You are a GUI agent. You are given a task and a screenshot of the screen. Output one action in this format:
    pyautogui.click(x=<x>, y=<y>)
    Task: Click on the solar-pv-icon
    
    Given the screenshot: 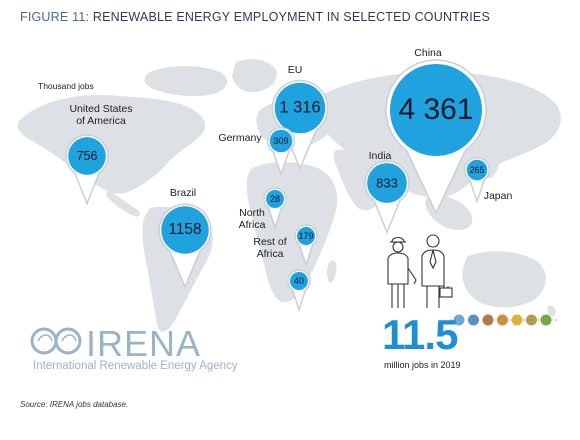 What is the action you would take?
    pyautogui.click(x=459, y=320)
    